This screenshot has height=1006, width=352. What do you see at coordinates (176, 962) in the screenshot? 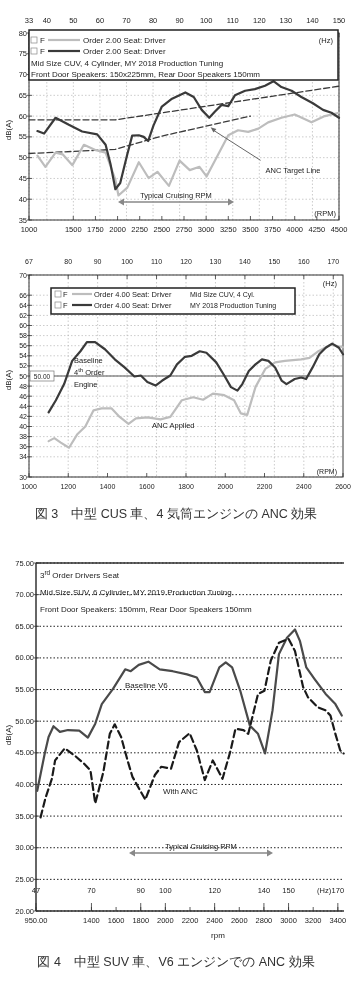
I see `caption: 図 4 中型 SUV 車、V6 エンジンでの ANC 効果` at bounding box center [176, 962].